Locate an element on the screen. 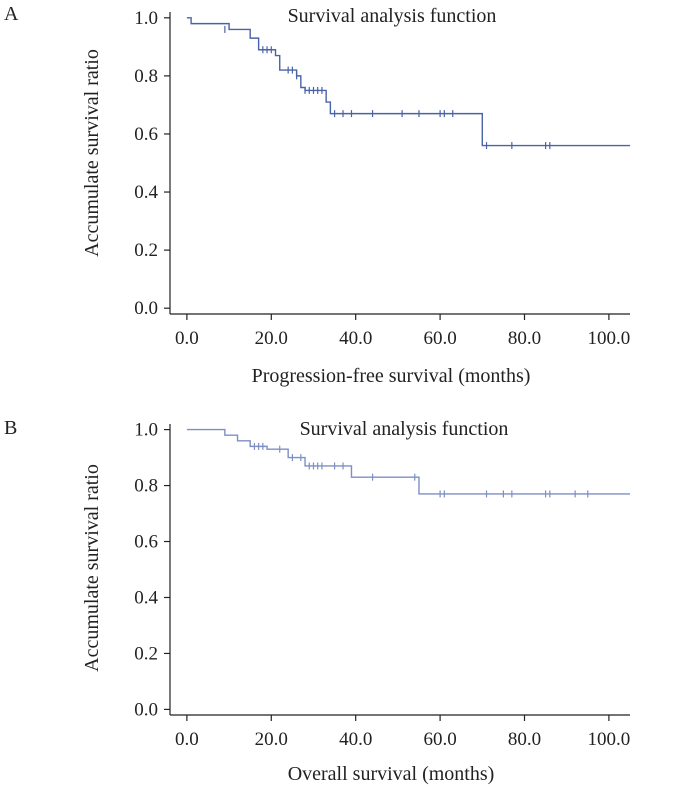 This screenshot has width=700, height=787. x-axis-label-a: Progression-free survival (months) is located at coordinates (391, 376).